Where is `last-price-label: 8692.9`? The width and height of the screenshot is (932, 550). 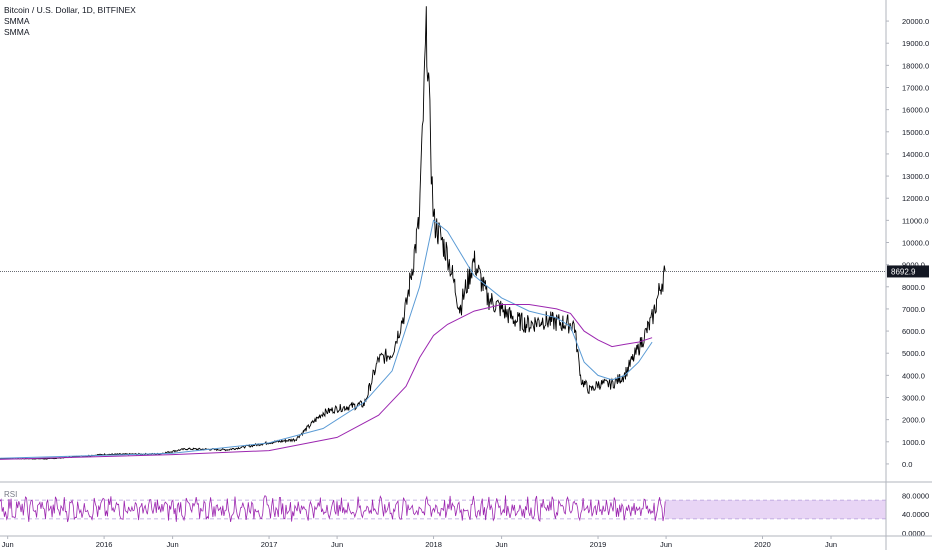
last-price-label: 8692.9 is located at coordinates (903, 271).